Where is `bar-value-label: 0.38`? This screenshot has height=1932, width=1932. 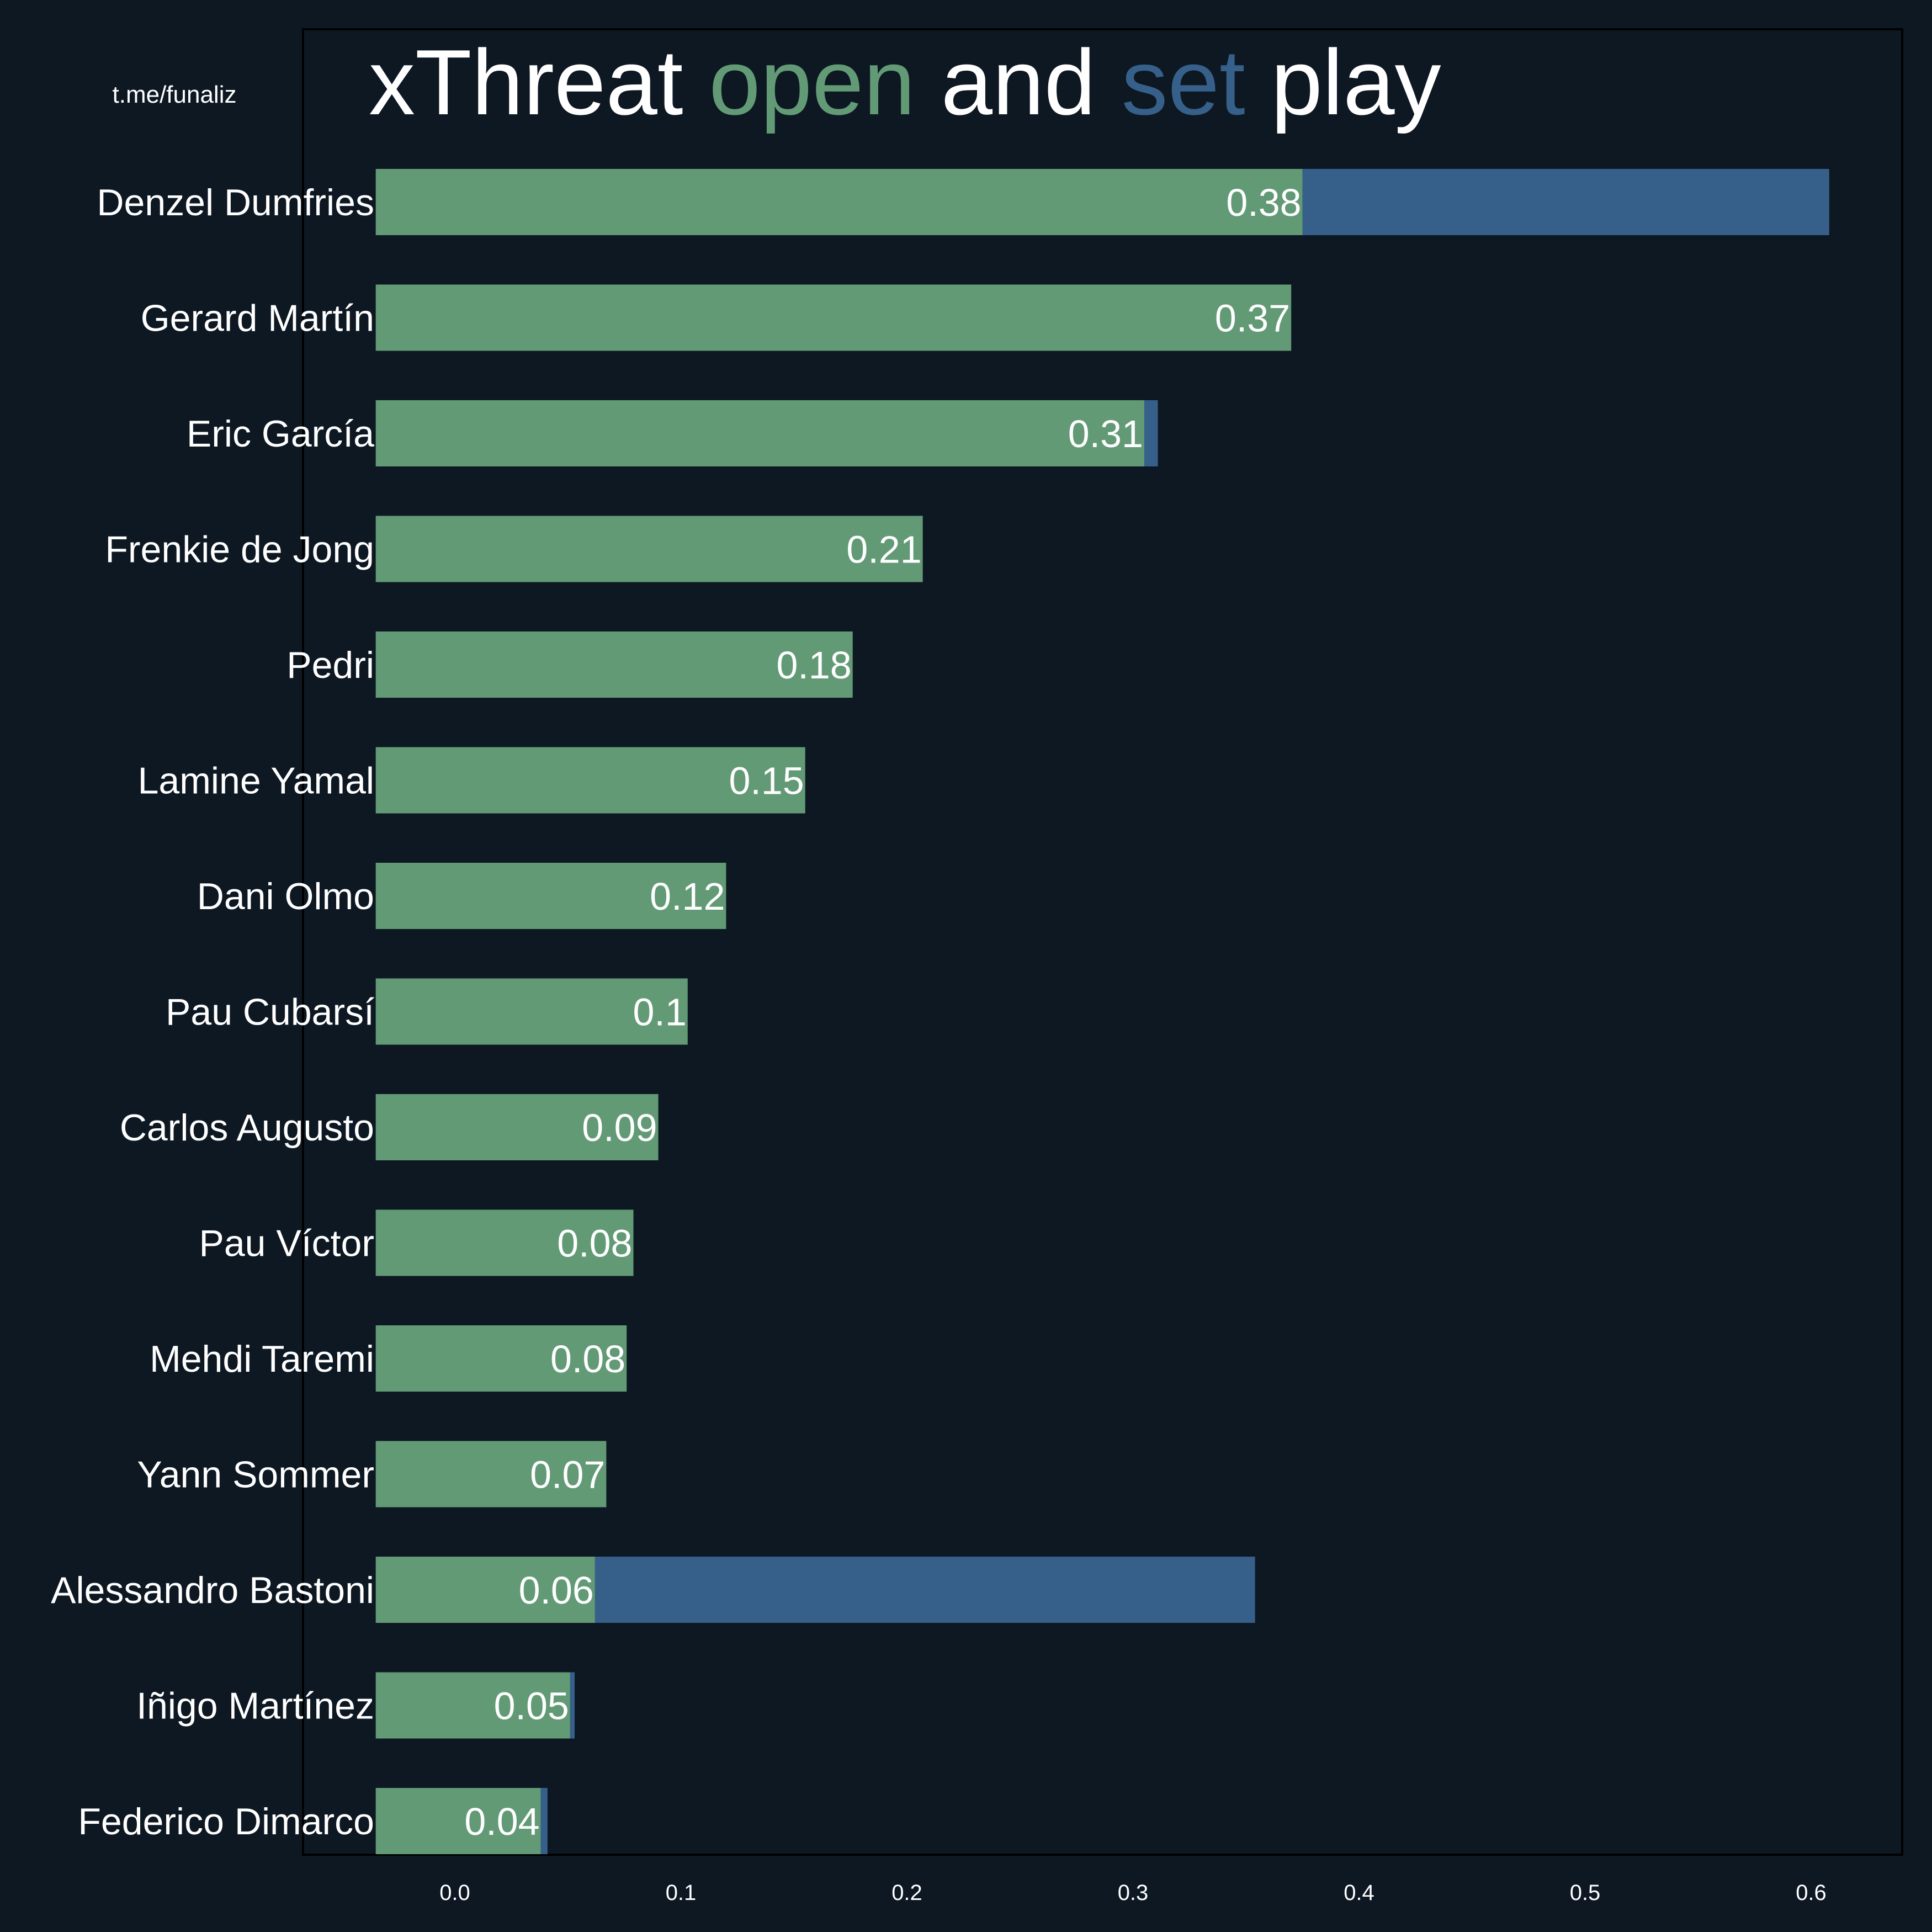 bar-value-label: 0.38 is located at coordinates (1264, 203).